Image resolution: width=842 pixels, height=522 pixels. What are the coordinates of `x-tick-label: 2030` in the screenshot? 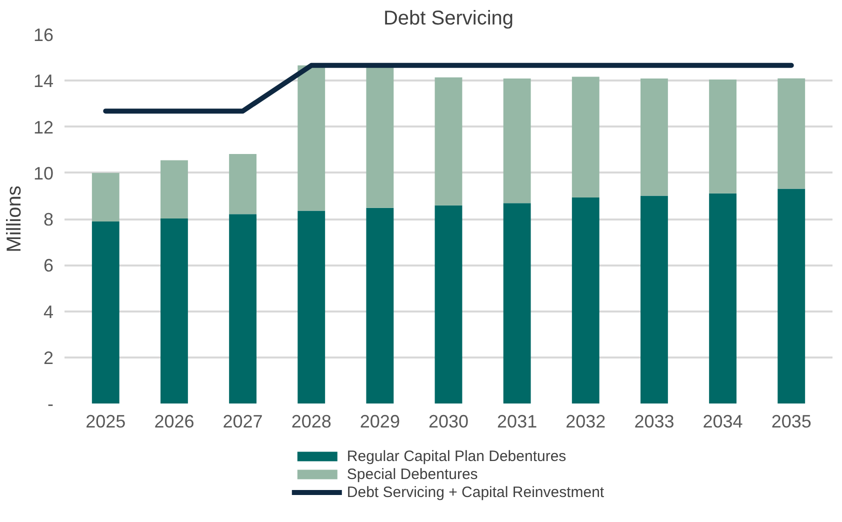 It's located at (448, 422).